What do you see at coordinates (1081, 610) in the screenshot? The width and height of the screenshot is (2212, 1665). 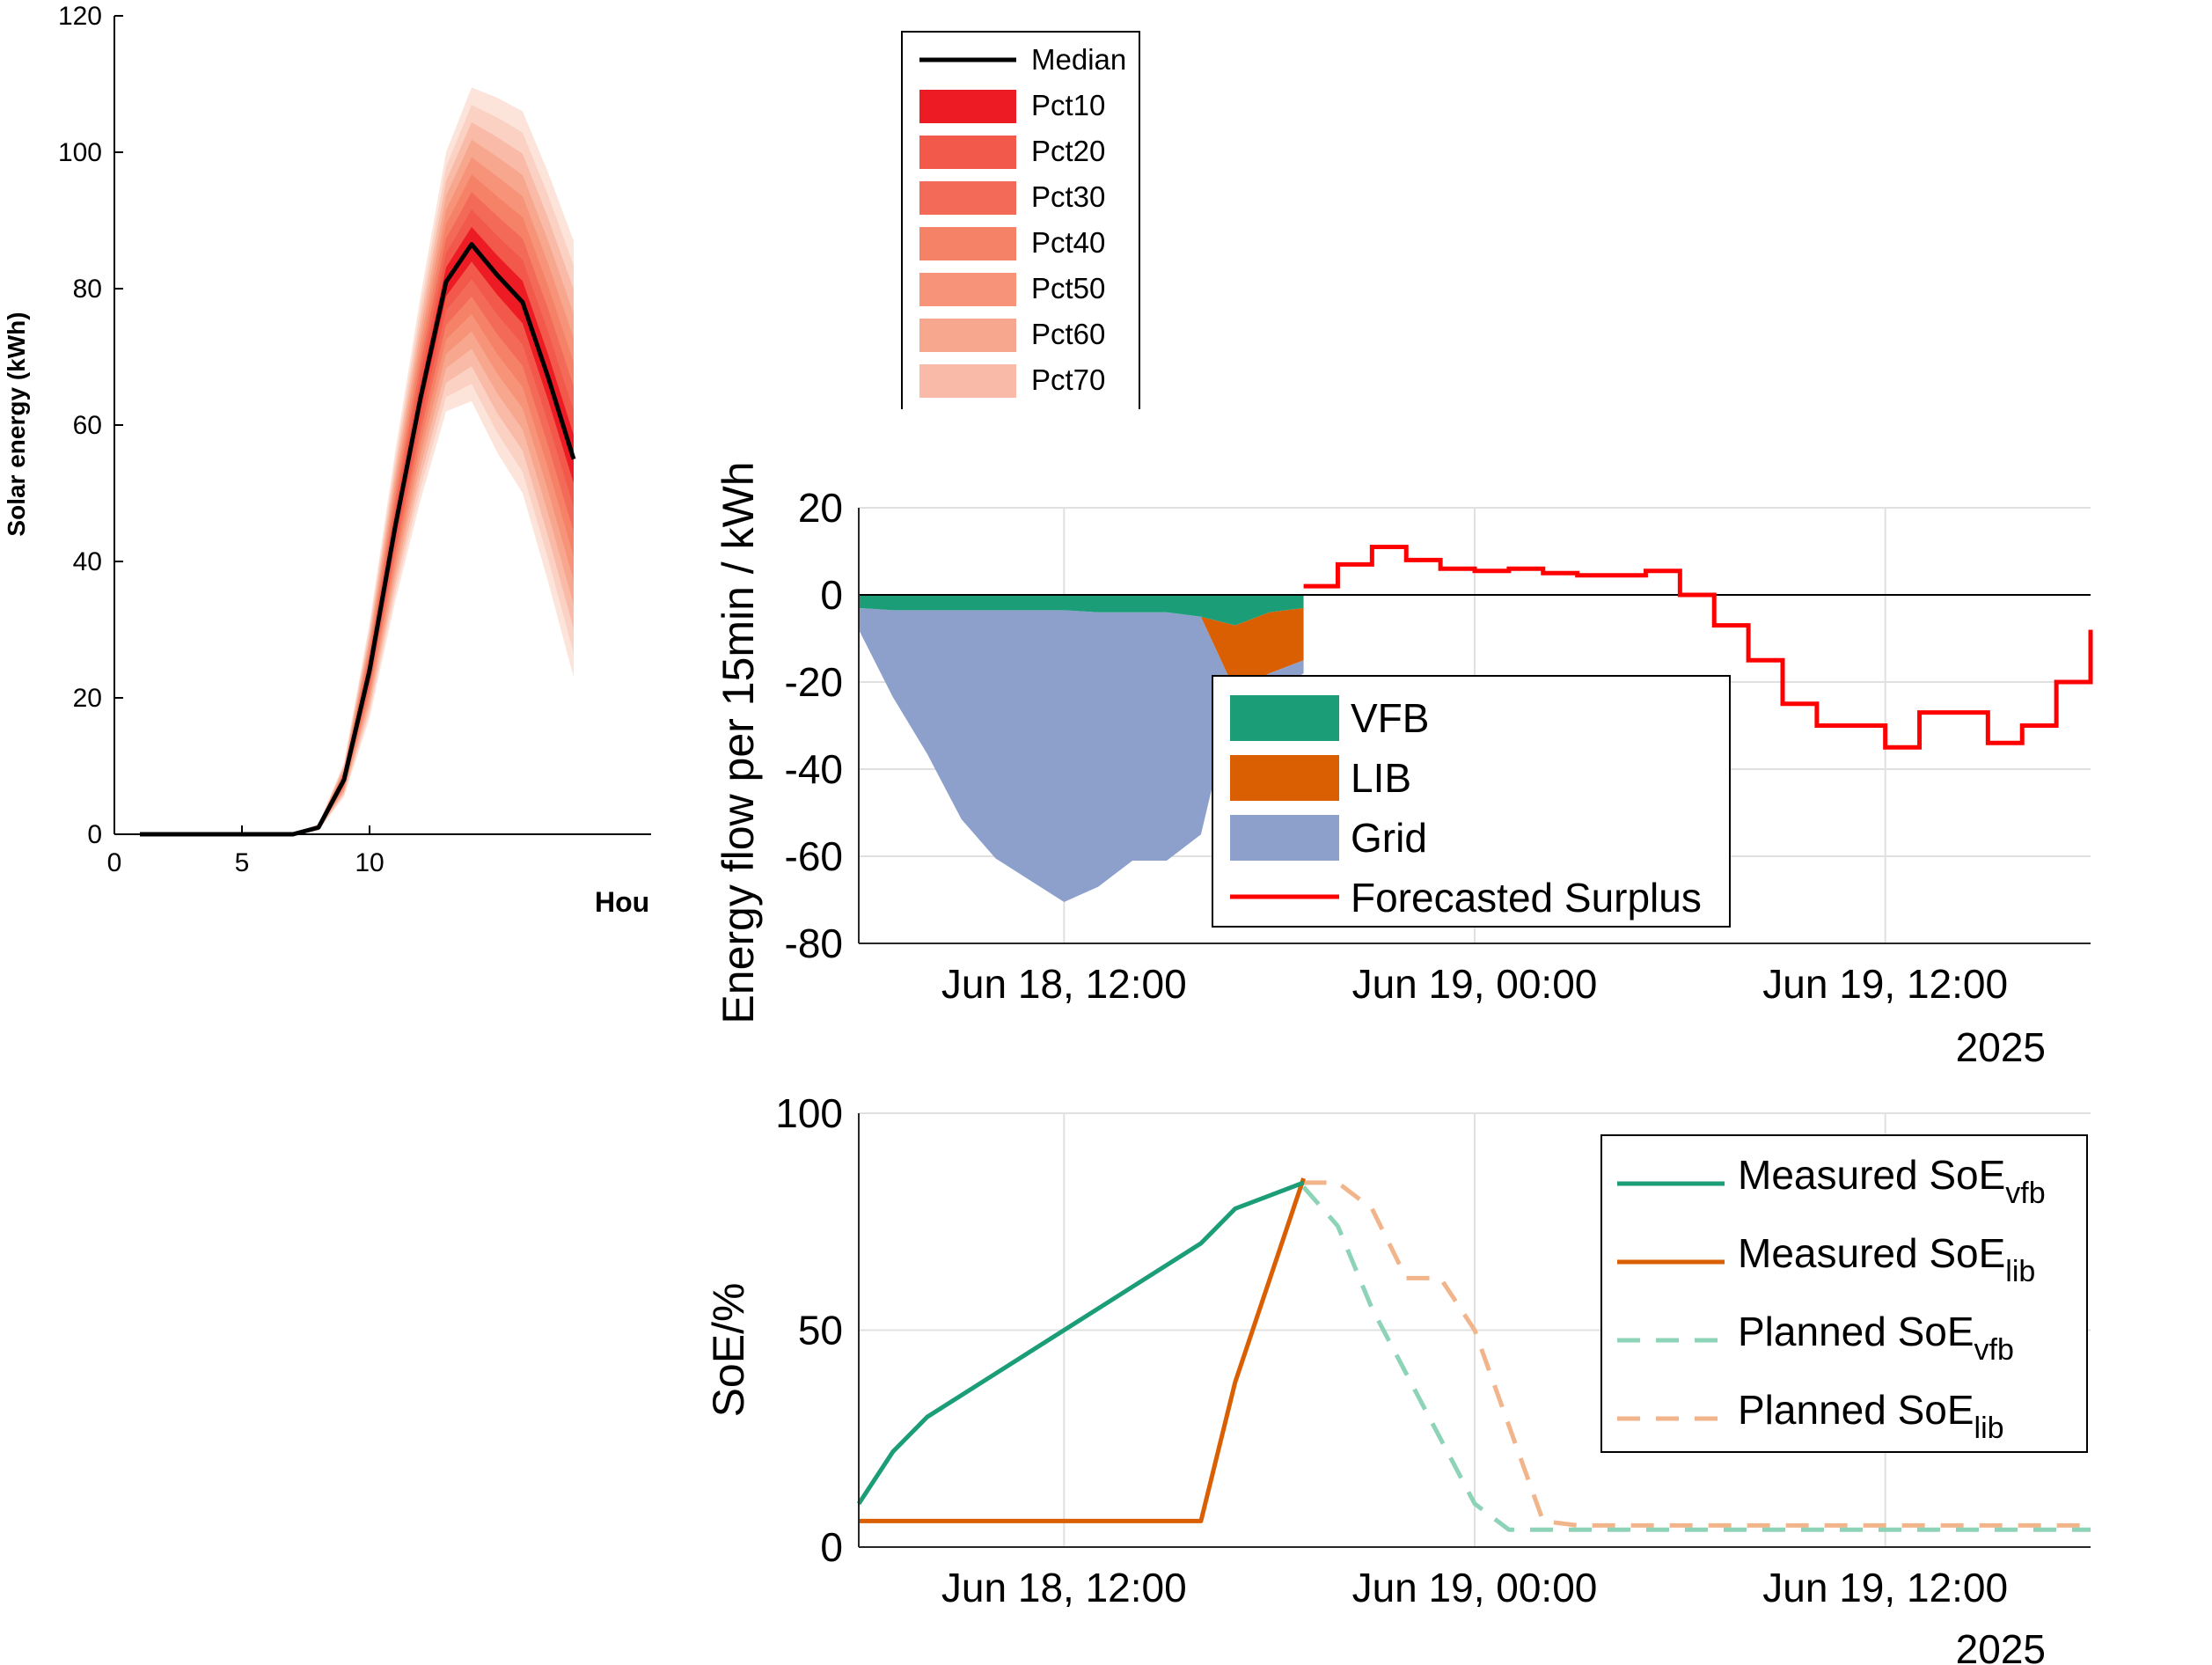 I see `vfb-area` at bounding box center [1081, 610].